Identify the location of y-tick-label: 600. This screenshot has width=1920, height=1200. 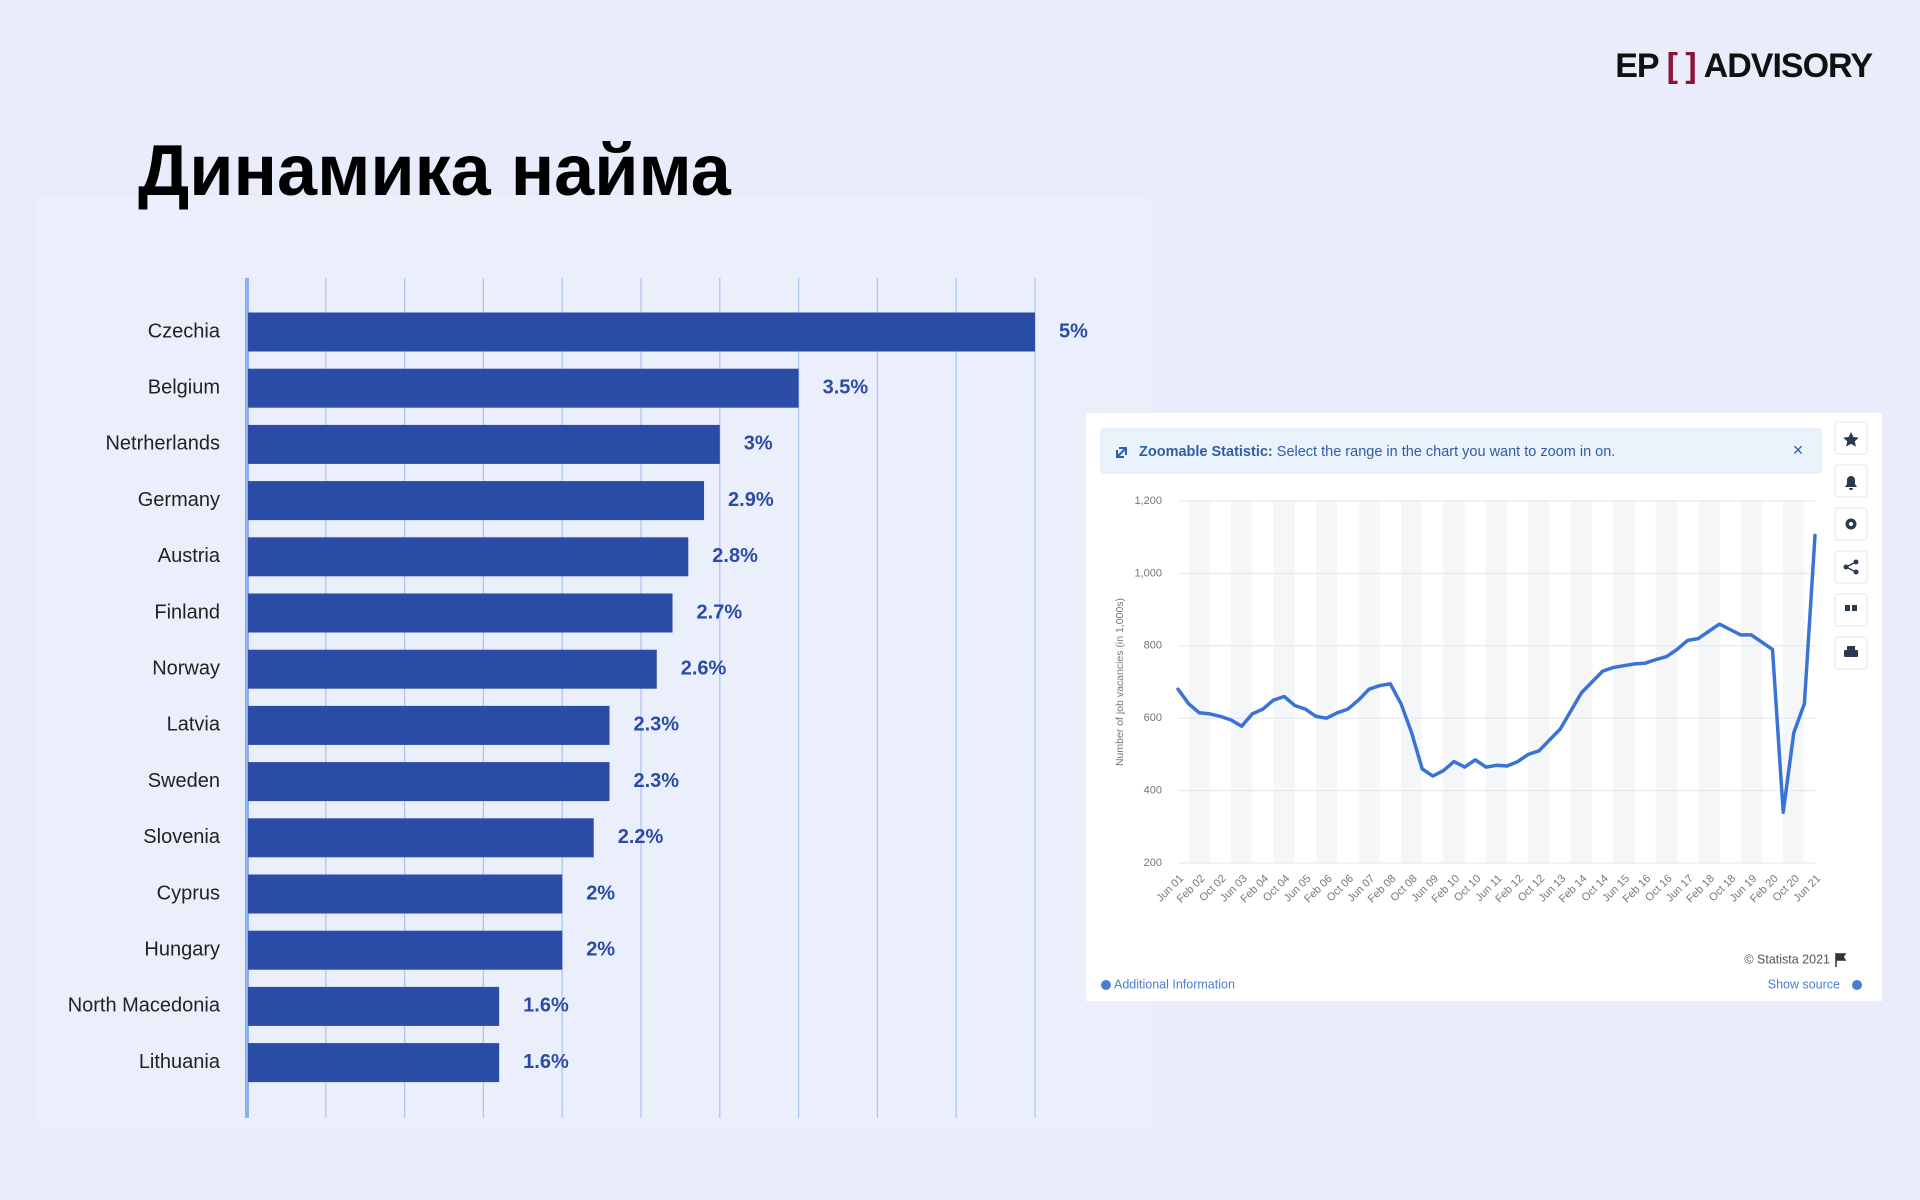
(1153, 718).